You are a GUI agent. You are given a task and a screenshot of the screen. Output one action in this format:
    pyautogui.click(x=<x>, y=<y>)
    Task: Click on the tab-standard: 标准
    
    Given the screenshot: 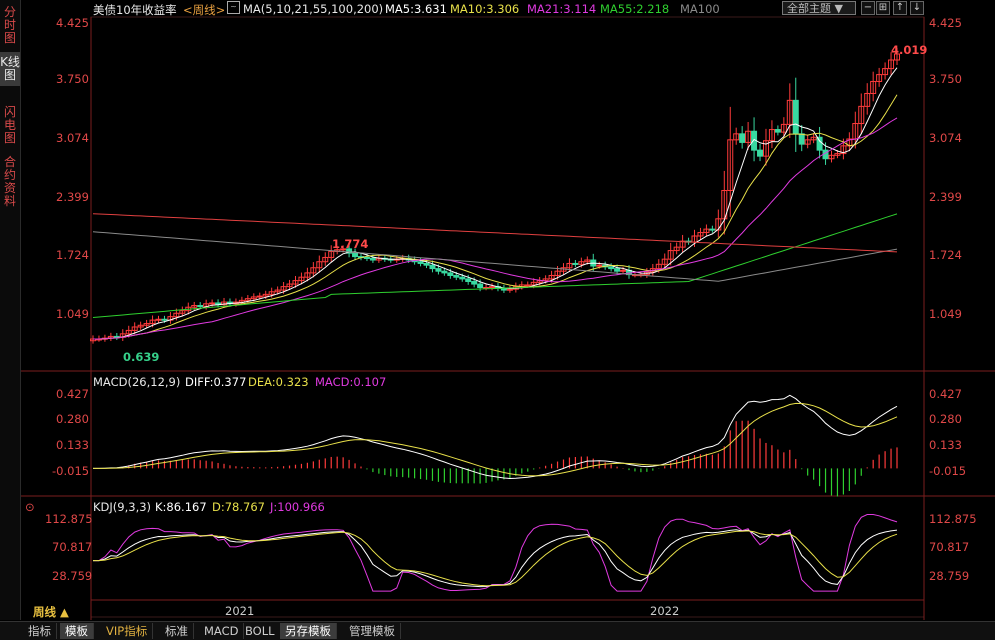 What is the action you would take?
    pyautogui.click(x=177, y=631)
    